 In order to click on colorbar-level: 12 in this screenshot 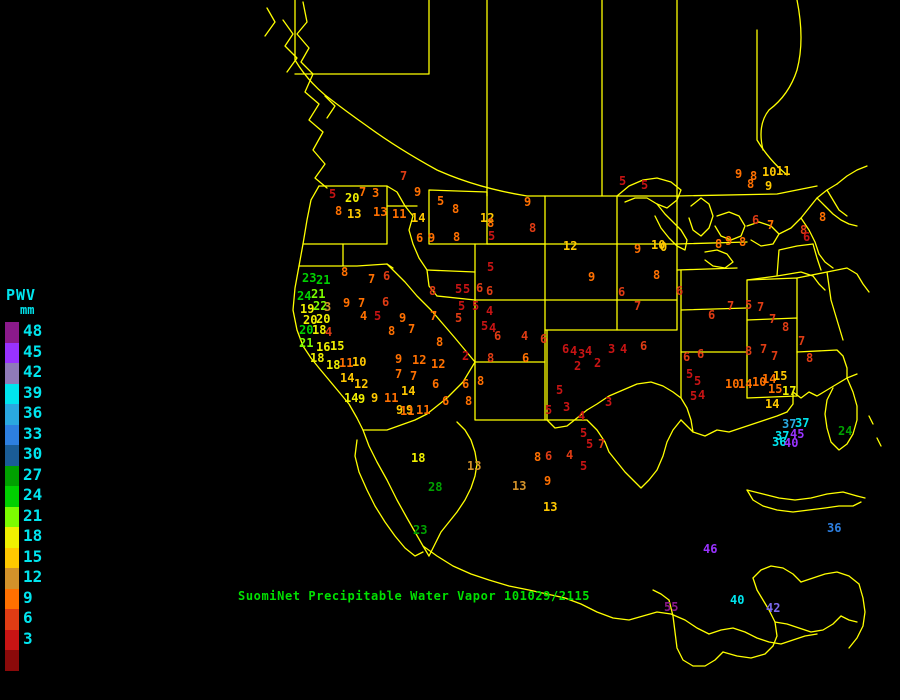, I will do `click(28, 578)`.